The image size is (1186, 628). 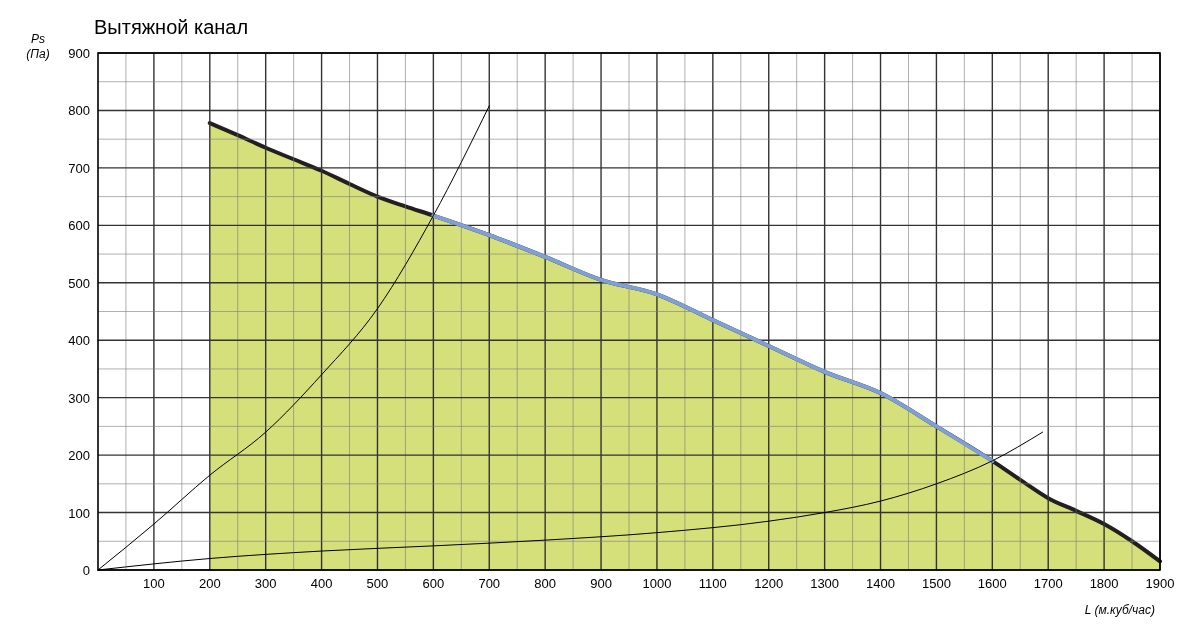 What do you see at coordinates (1104, 583) in the screenshot?
I see `x-tick-label: 1800` at bounding box center [1104, 583].